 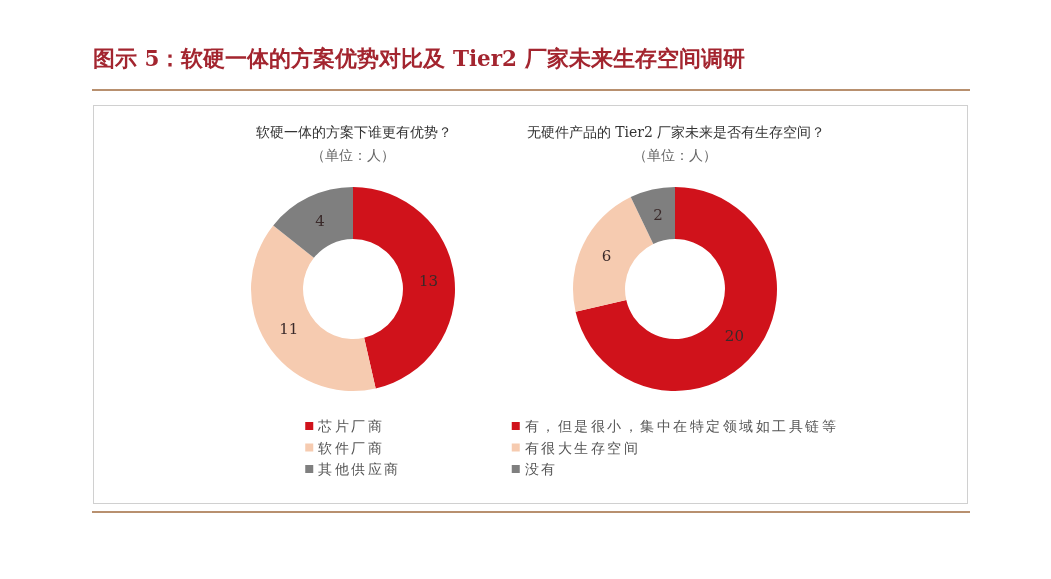 What do you see at coordinates (676, 132) in the screenshot?
I see `chart-title: 无硬件产品的 Tier2 厂家未来是否有生存空间？` at bounding box center [676, 132].